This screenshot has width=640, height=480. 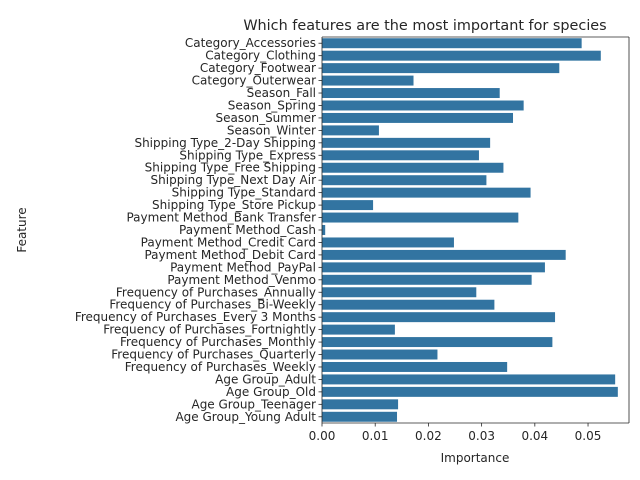 I want to click on y-axis-label: Feature, so click(x=22, y=229).